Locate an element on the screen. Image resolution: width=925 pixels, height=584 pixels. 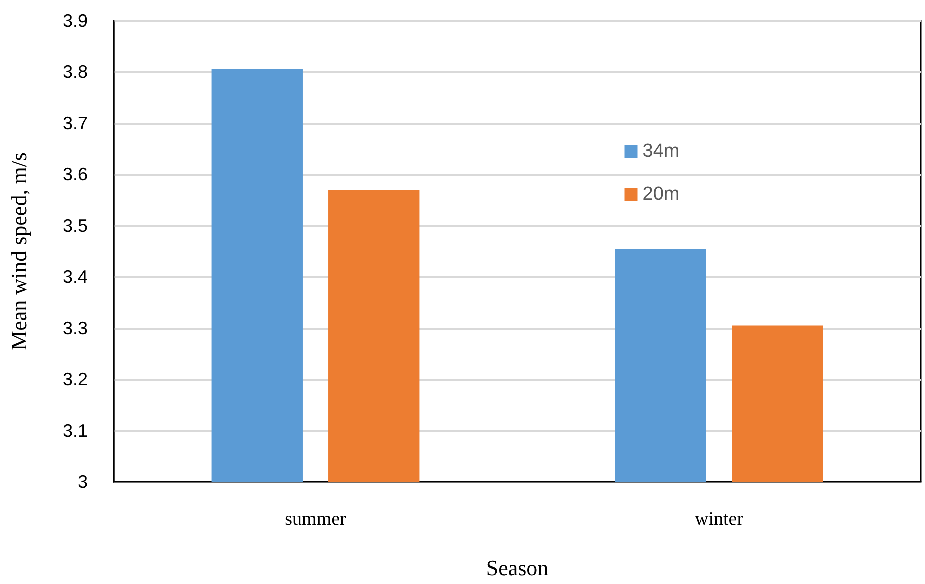
x-axis-title: Season is located at coordinates (517, 568).